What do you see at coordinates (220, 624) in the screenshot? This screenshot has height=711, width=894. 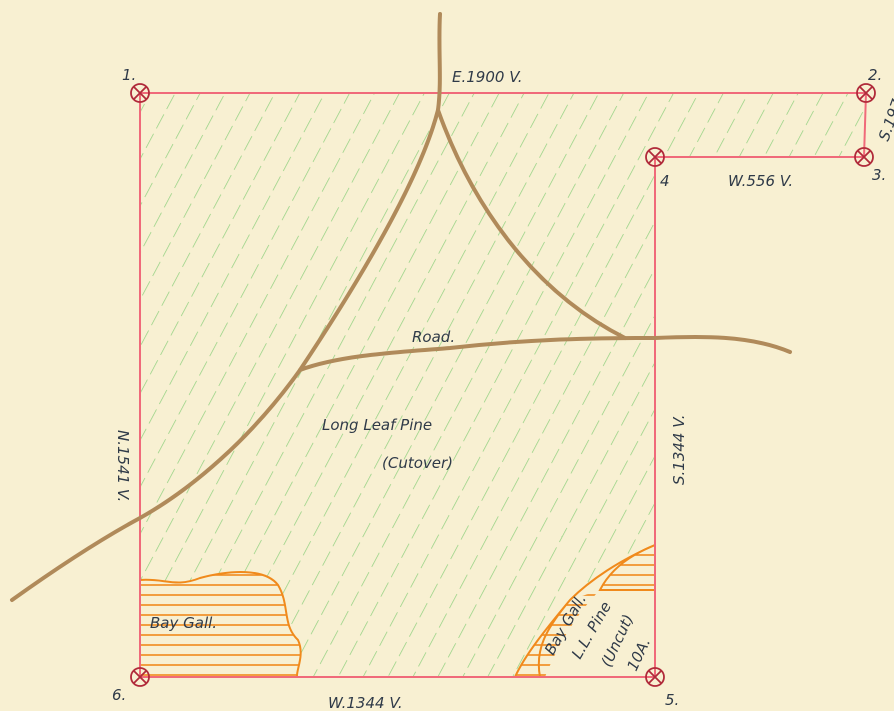 I see `bay-gall-left-hatch` at bounding box center [220, 624].